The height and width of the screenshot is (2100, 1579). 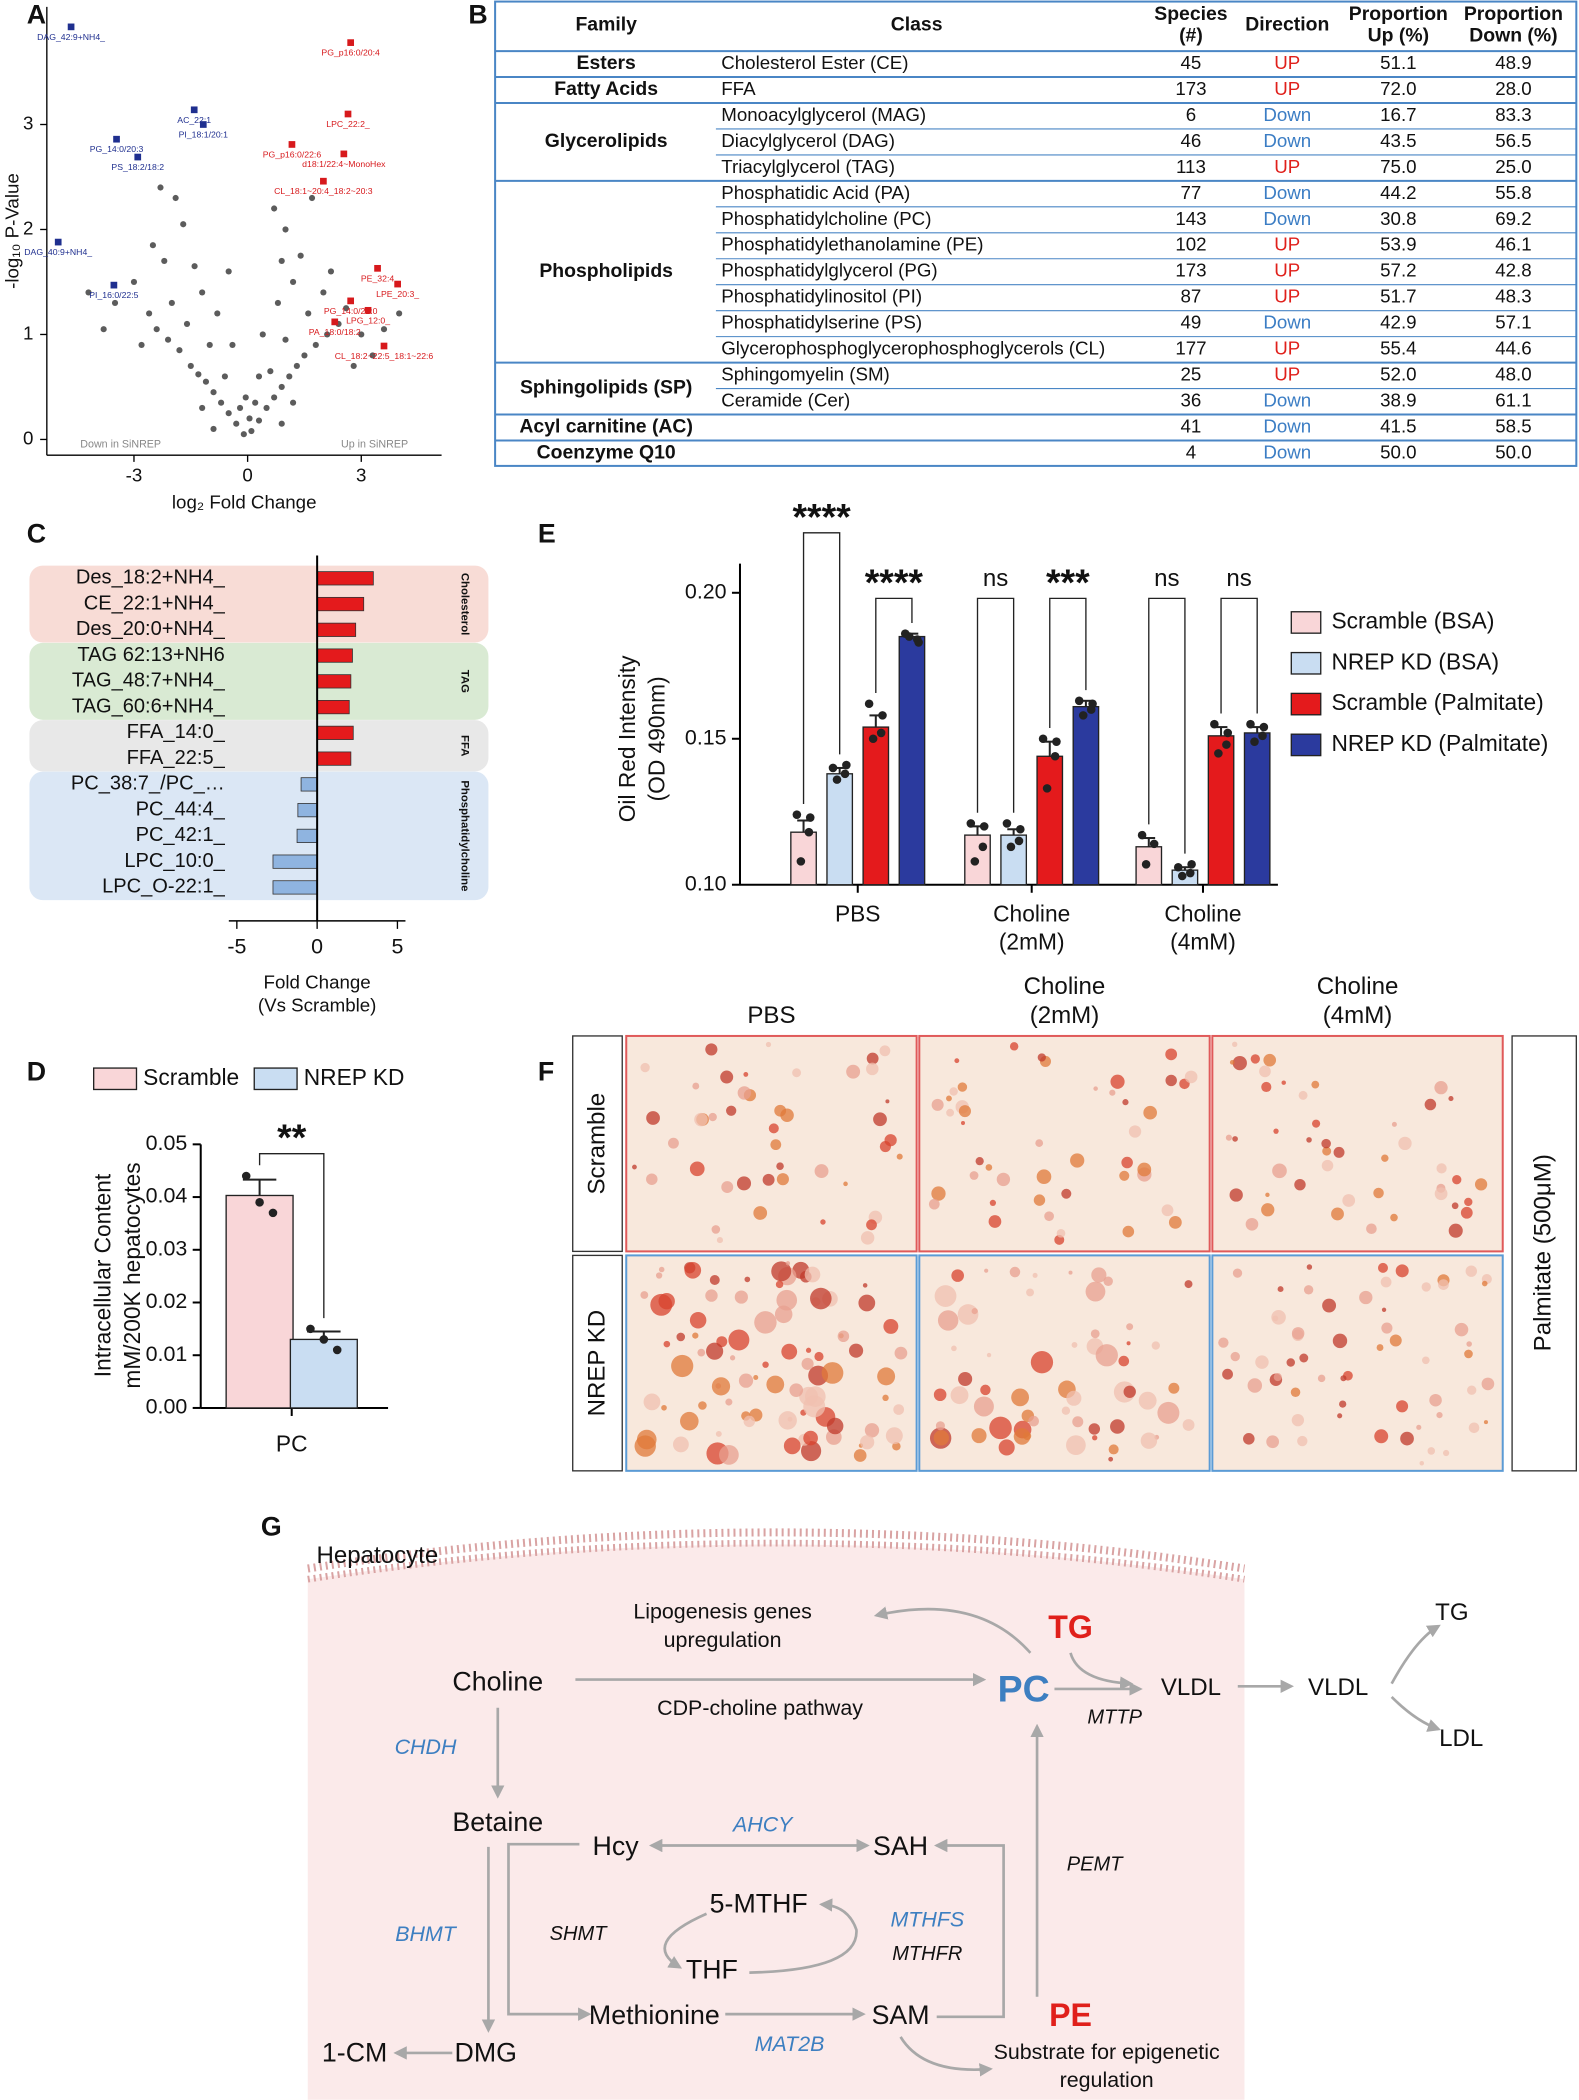 What do you see at coordinates (995, 578) in the screenshot?
I see `significance-label: ns` at bounding box center [995, 578].